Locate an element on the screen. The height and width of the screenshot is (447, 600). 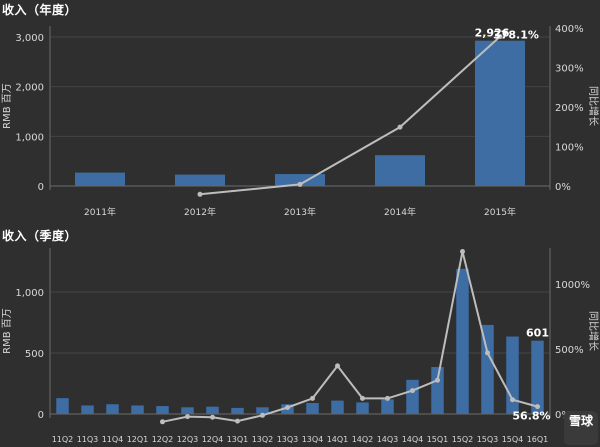
x-tick-label: 2012年 is located at coordinates (200, 212).